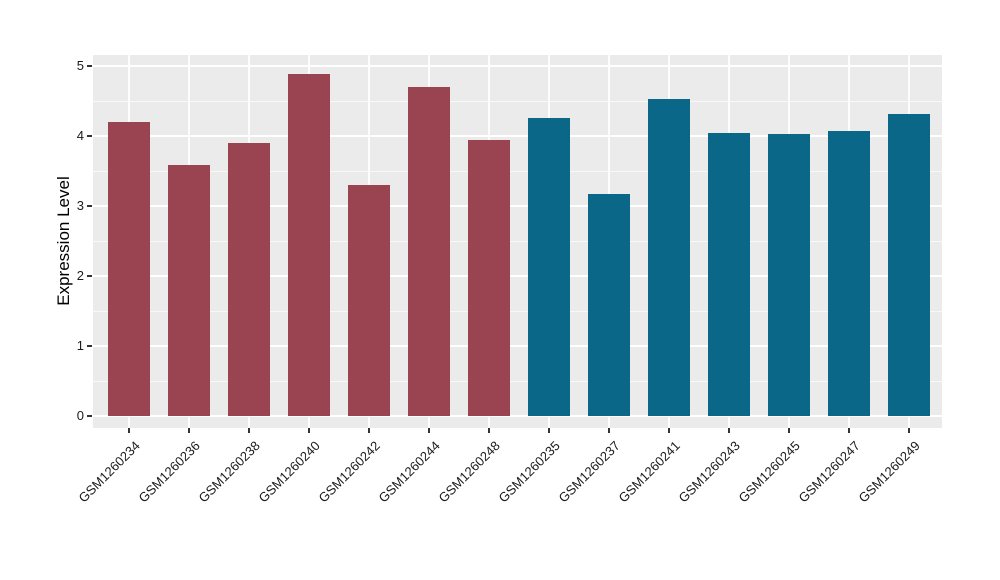 This screenshot has height=580, width=1000. Describe the element at coordinates (169, 472) in the screenshot. I see `x-tick-label: GSM1260236` at that location.